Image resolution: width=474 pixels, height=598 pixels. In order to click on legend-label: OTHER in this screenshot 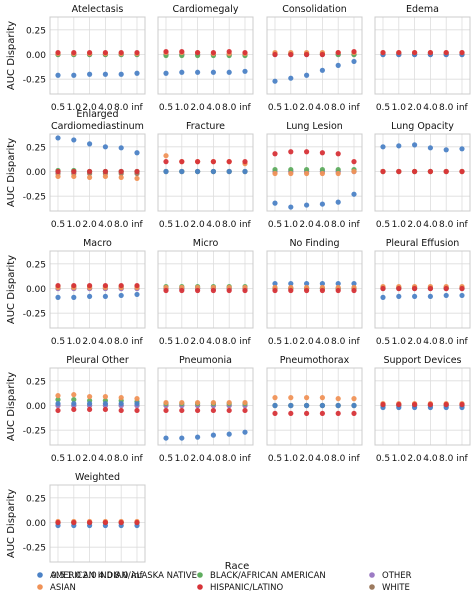, I will do `click(397, 576)`.